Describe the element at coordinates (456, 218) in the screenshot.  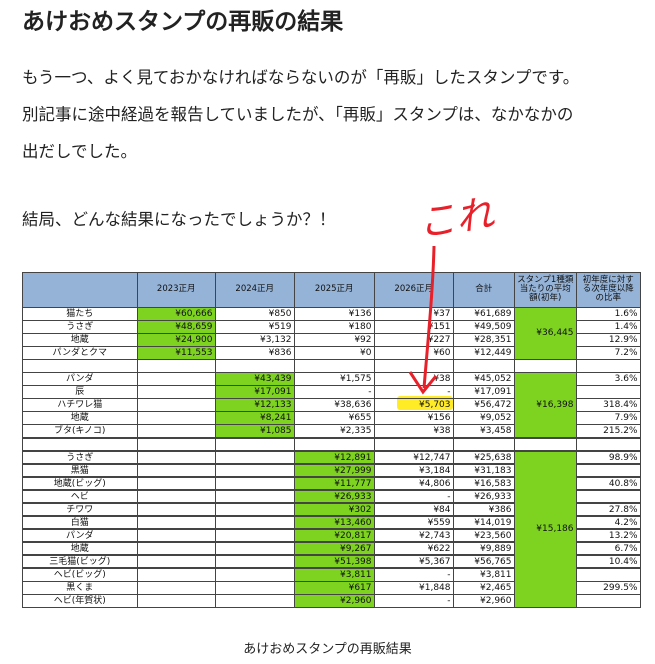
I see `annotation-text: これ` at that location.